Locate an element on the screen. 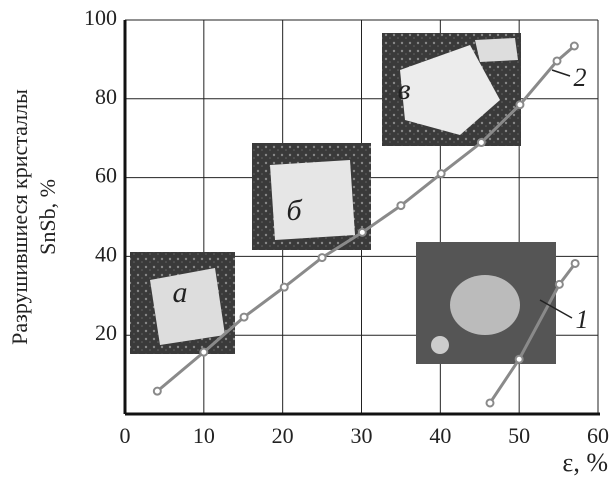  y-tick-label: 40 is located at coordinates (106, 253).